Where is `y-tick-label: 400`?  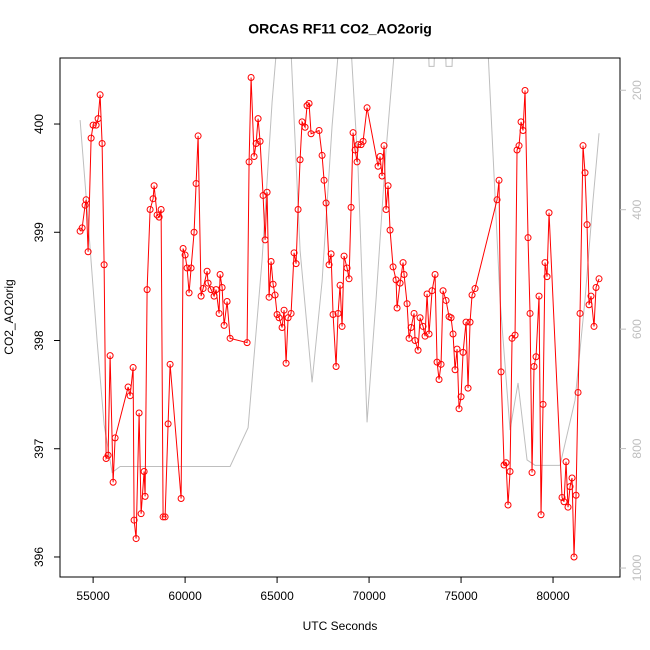
y-tick-label: 400 is located at coordinates (39, 124).